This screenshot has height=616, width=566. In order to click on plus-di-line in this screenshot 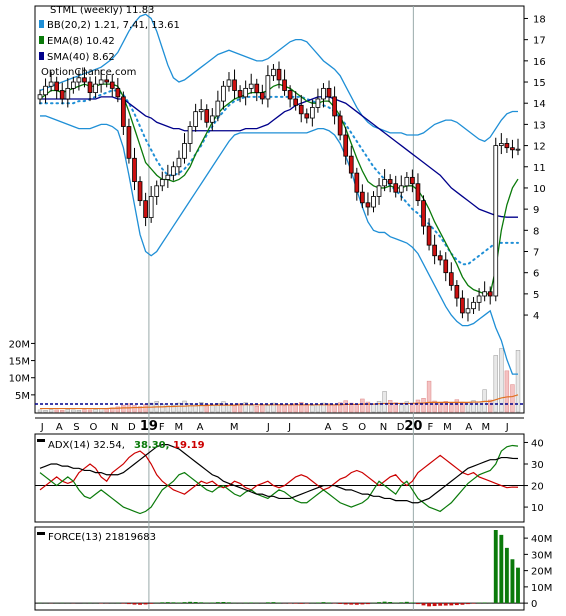, I will do `click(279, 479)`.